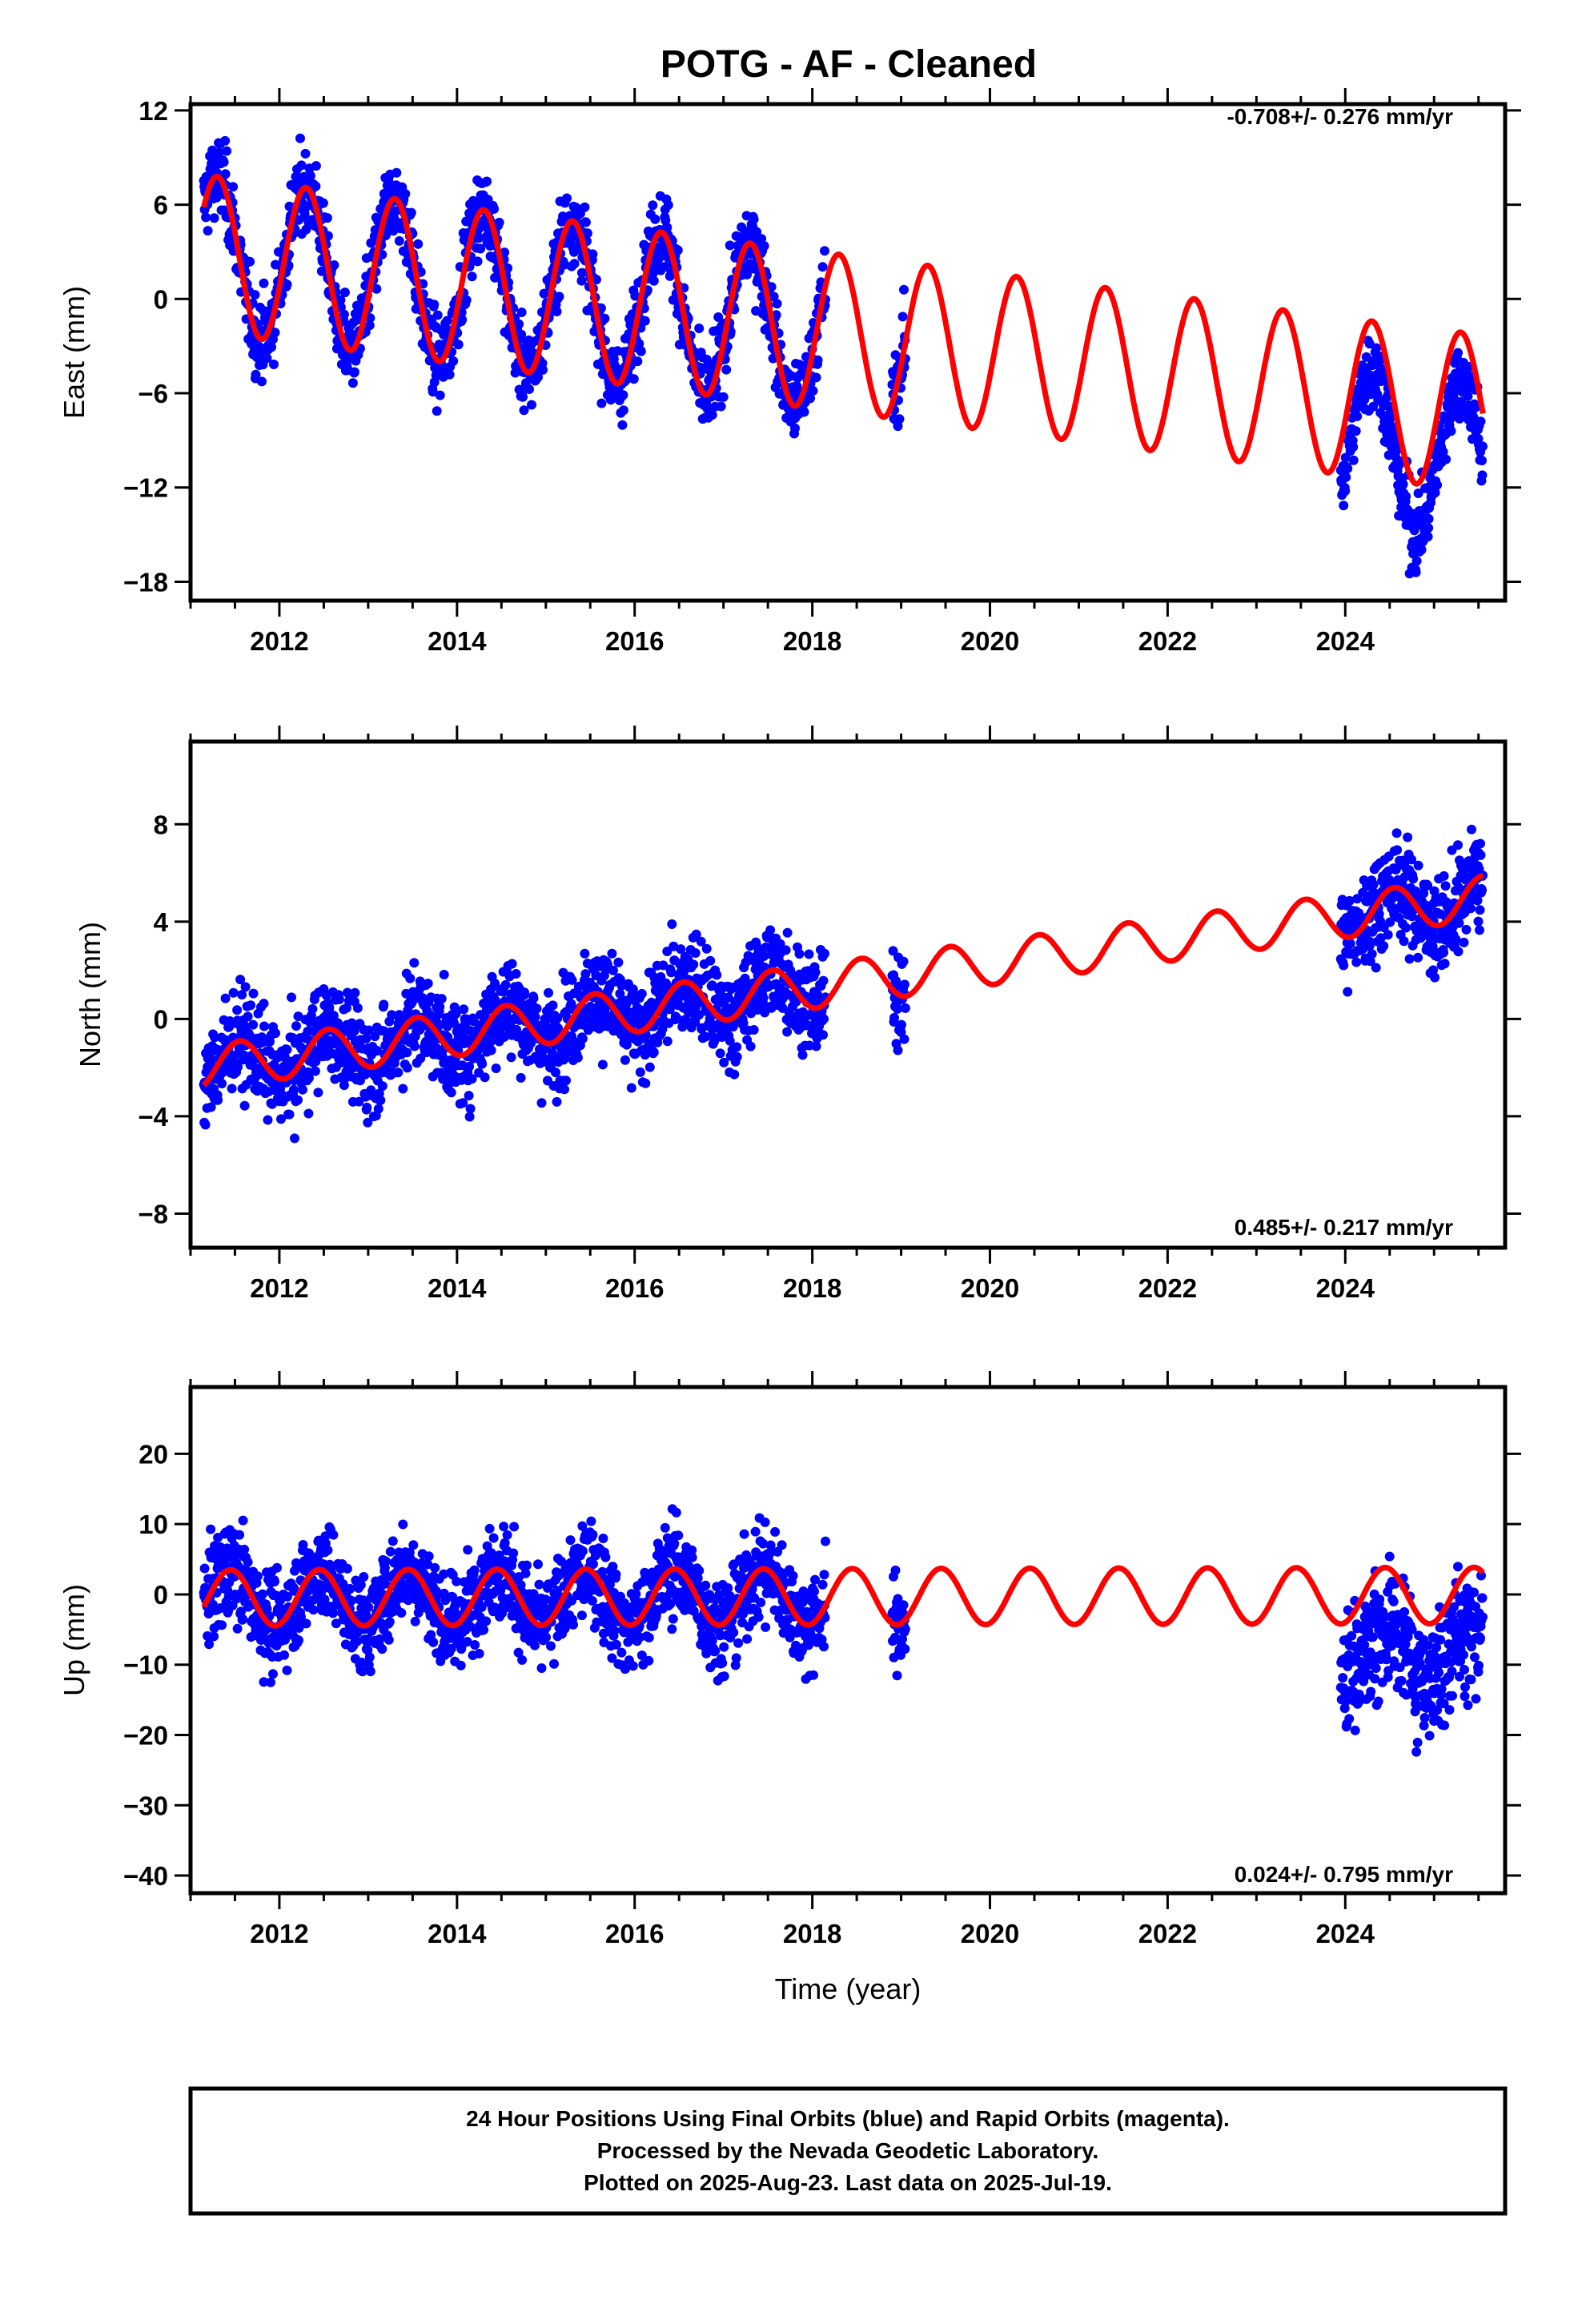  I want to click on series-red-model-line, so click(844, 330).